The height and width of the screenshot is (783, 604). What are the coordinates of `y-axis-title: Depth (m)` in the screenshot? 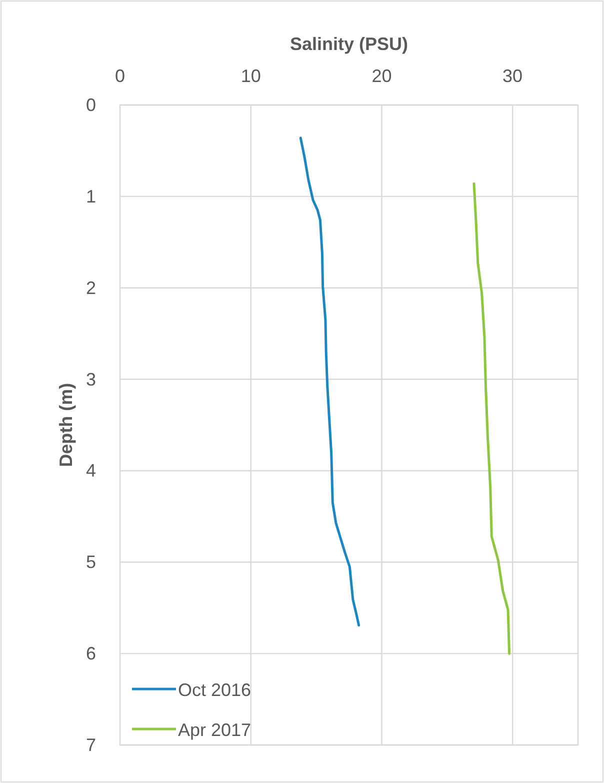 It's located at (66, 425).